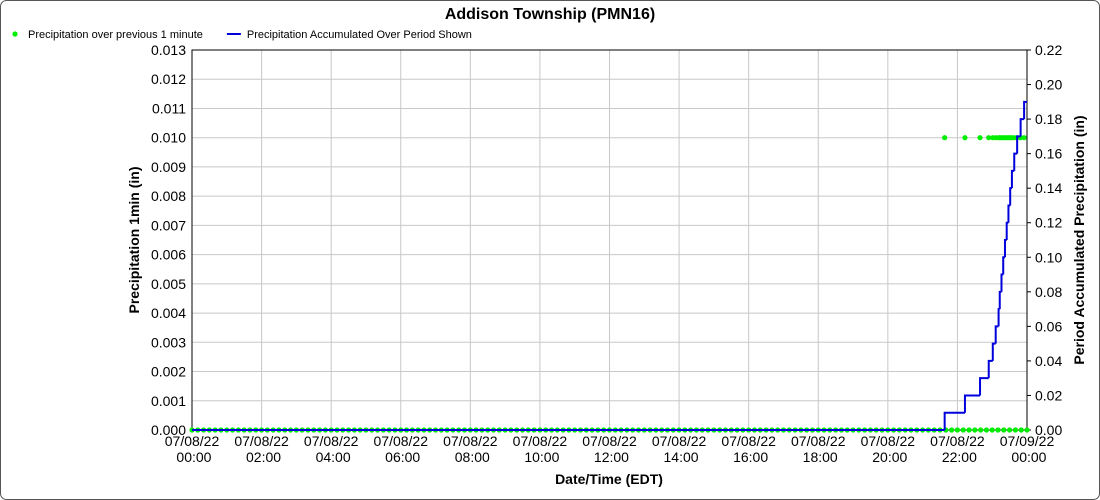 This screenshot has width=1100, height=500. I want to click on x-tick-label: 07/08/22 04:00, so click(331, 449).